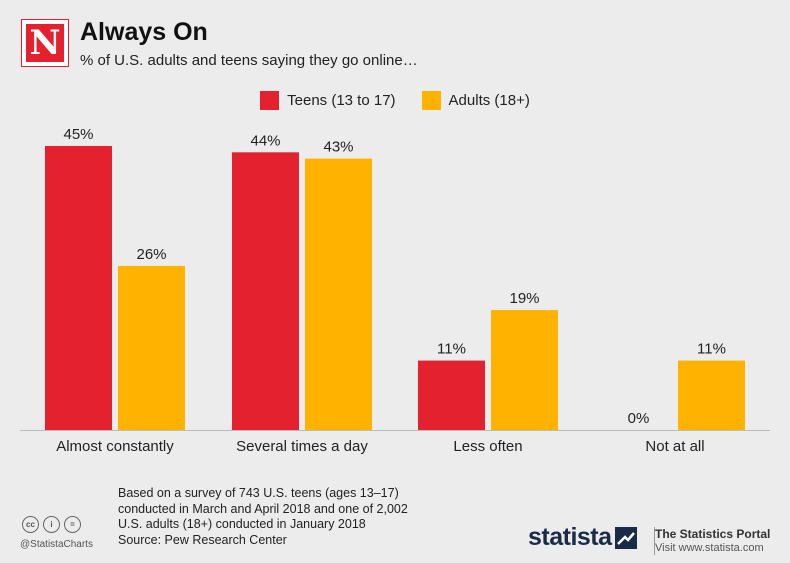  I want to click on legend-item-adults: Adults (18+), so click(475, 100).